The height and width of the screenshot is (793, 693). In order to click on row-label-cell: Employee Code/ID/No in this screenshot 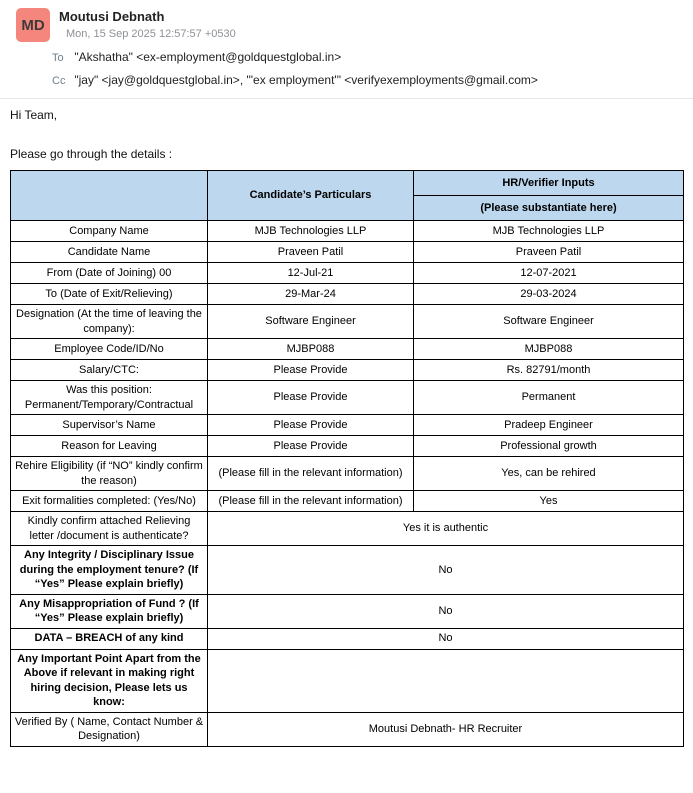, I will do `click(109, 349)`.